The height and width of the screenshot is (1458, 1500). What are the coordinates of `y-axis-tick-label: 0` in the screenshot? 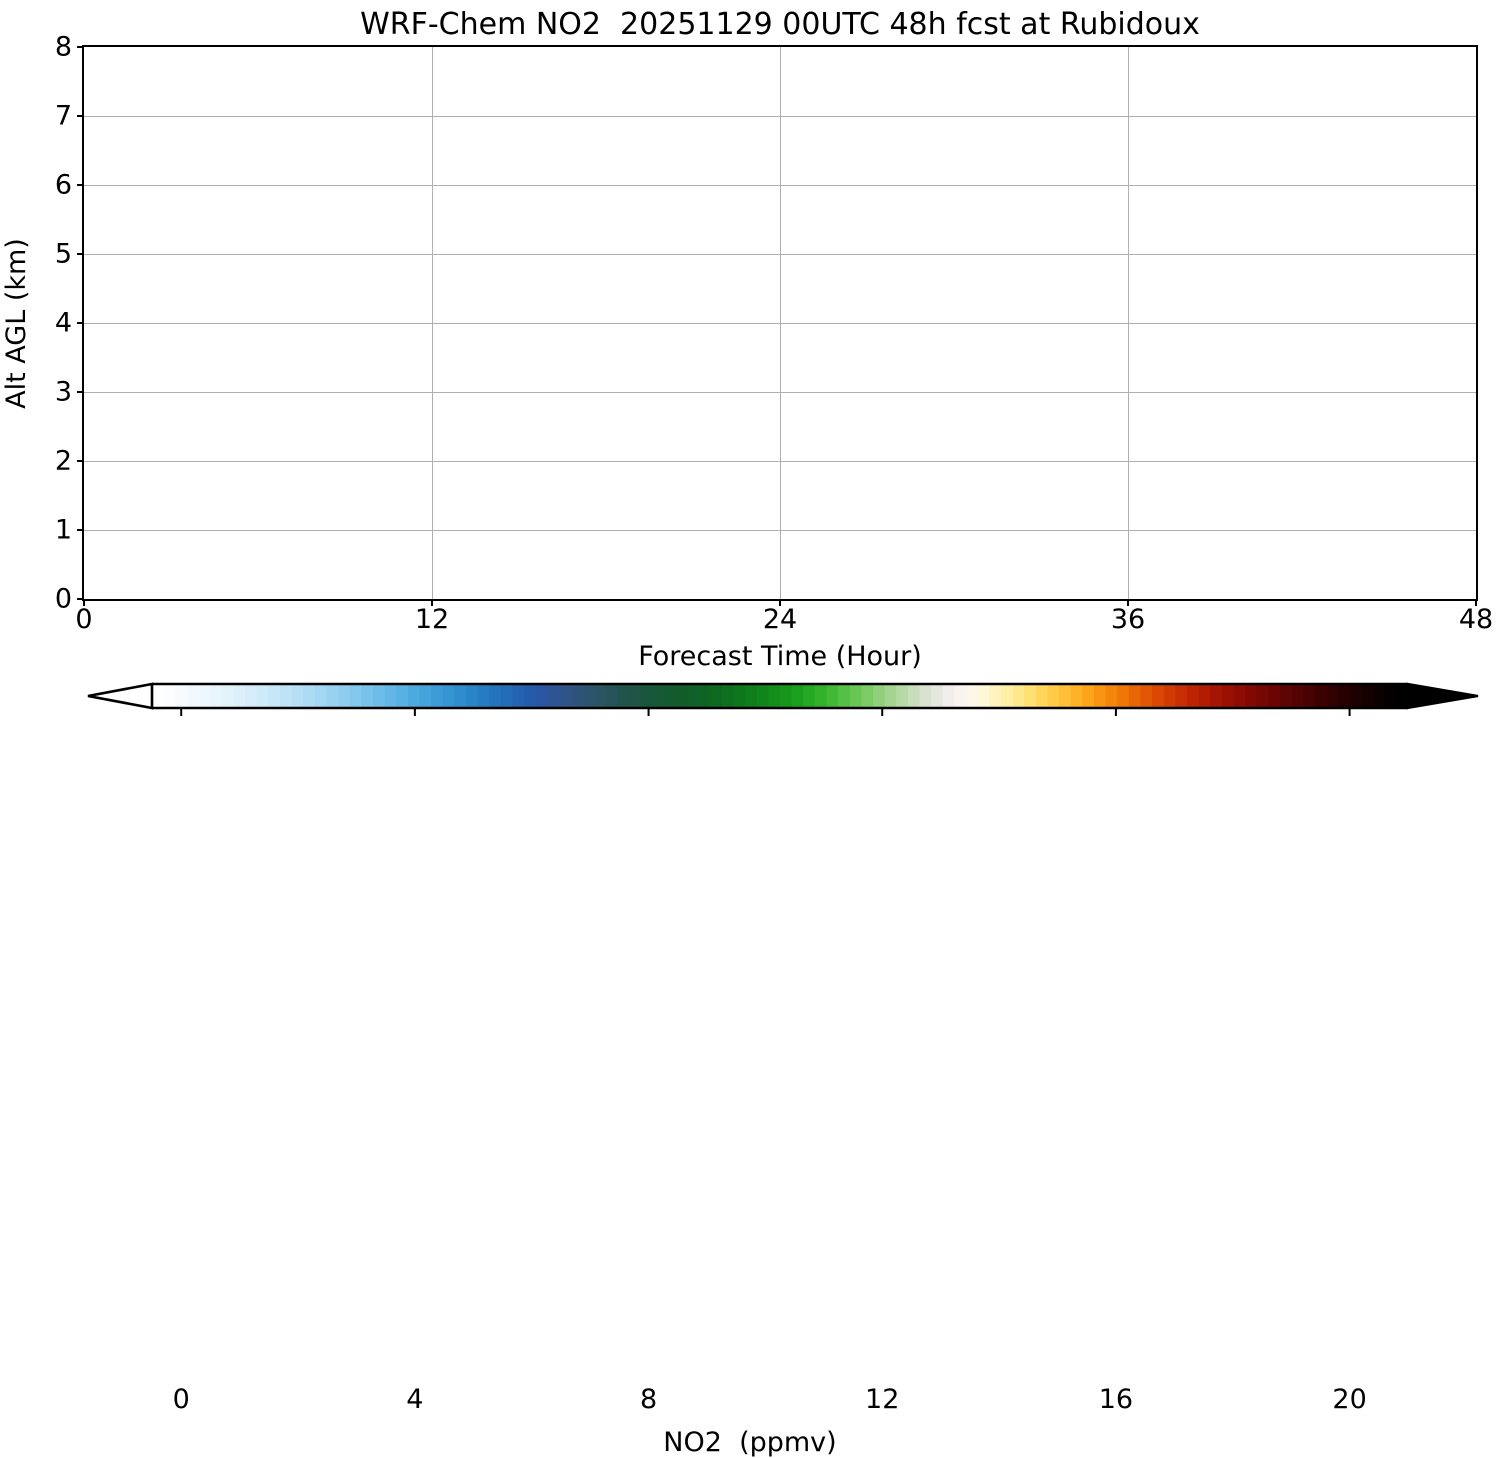 It's located at (63, 599).